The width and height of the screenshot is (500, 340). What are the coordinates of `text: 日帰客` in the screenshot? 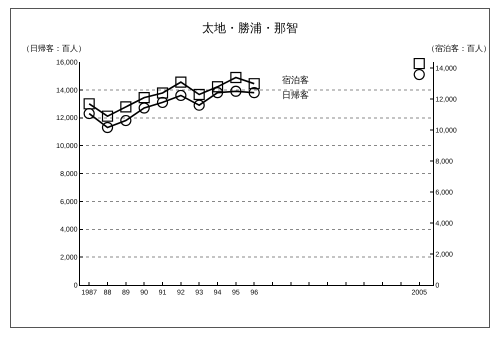 It's located at (295, 95).